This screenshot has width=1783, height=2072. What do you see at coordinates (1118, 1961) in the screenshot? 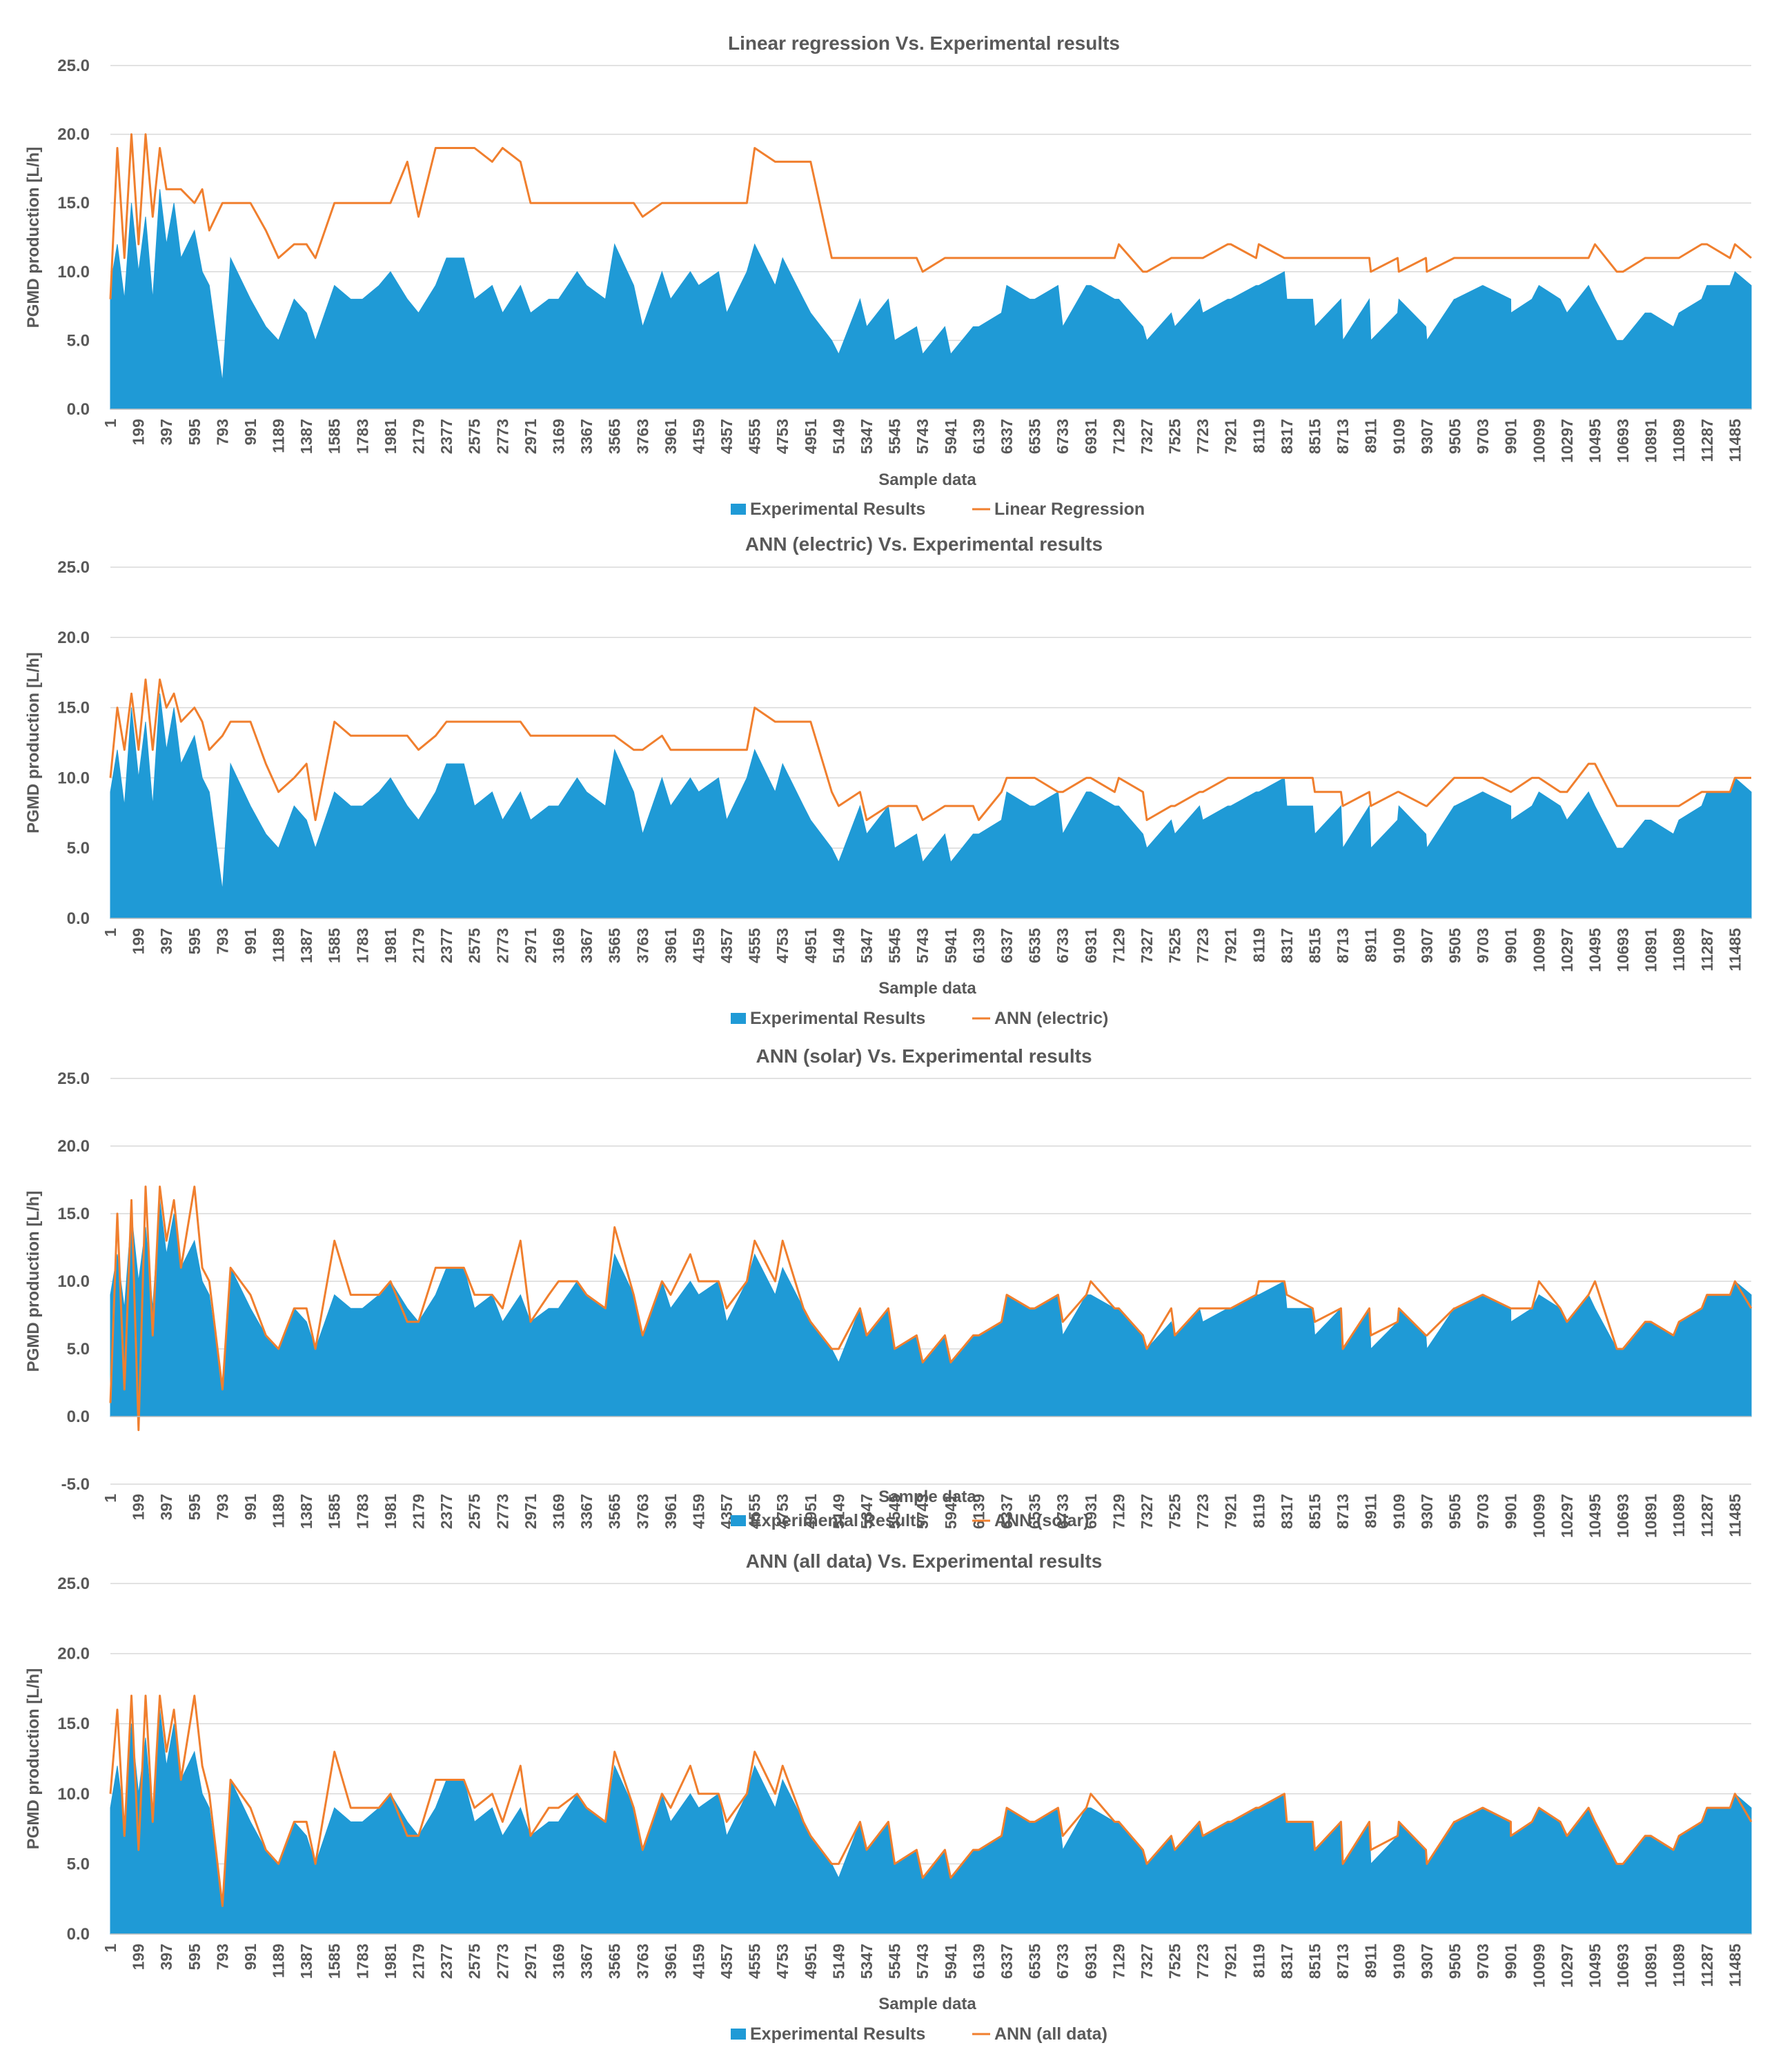
I see `x-tick-label: 7129` at bounding box center [1118, 1961].